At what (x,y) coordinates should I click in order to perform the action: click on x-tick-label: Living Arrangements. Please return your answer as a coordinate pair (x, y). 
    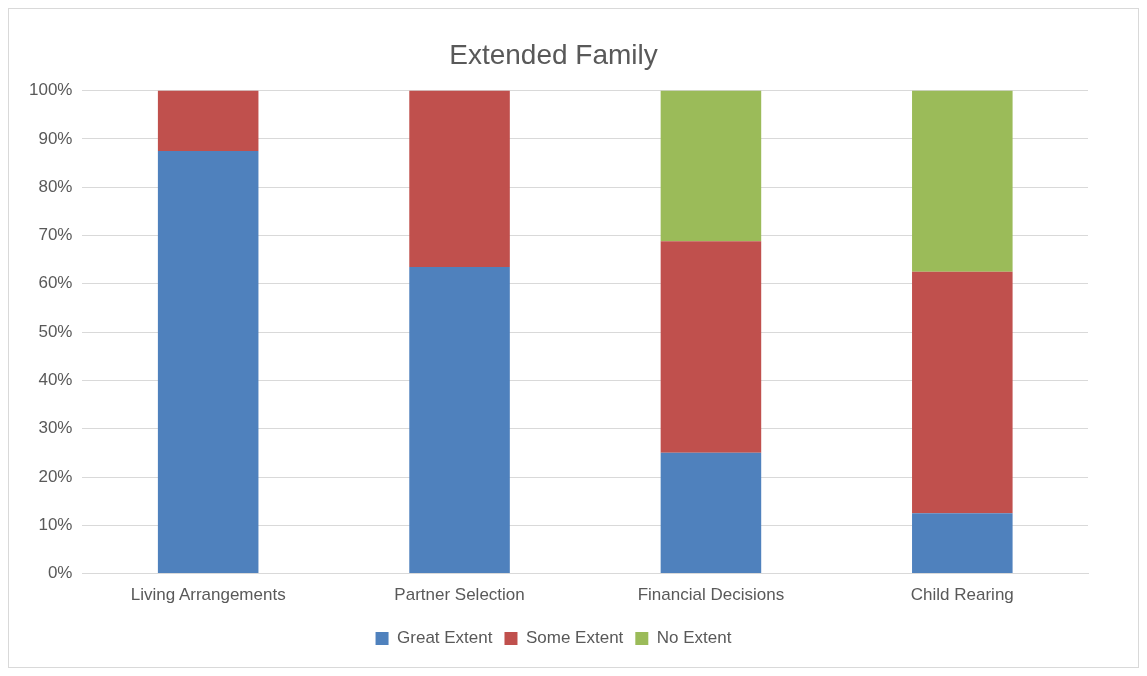
    Looking at the image, I should click on (208, 595).